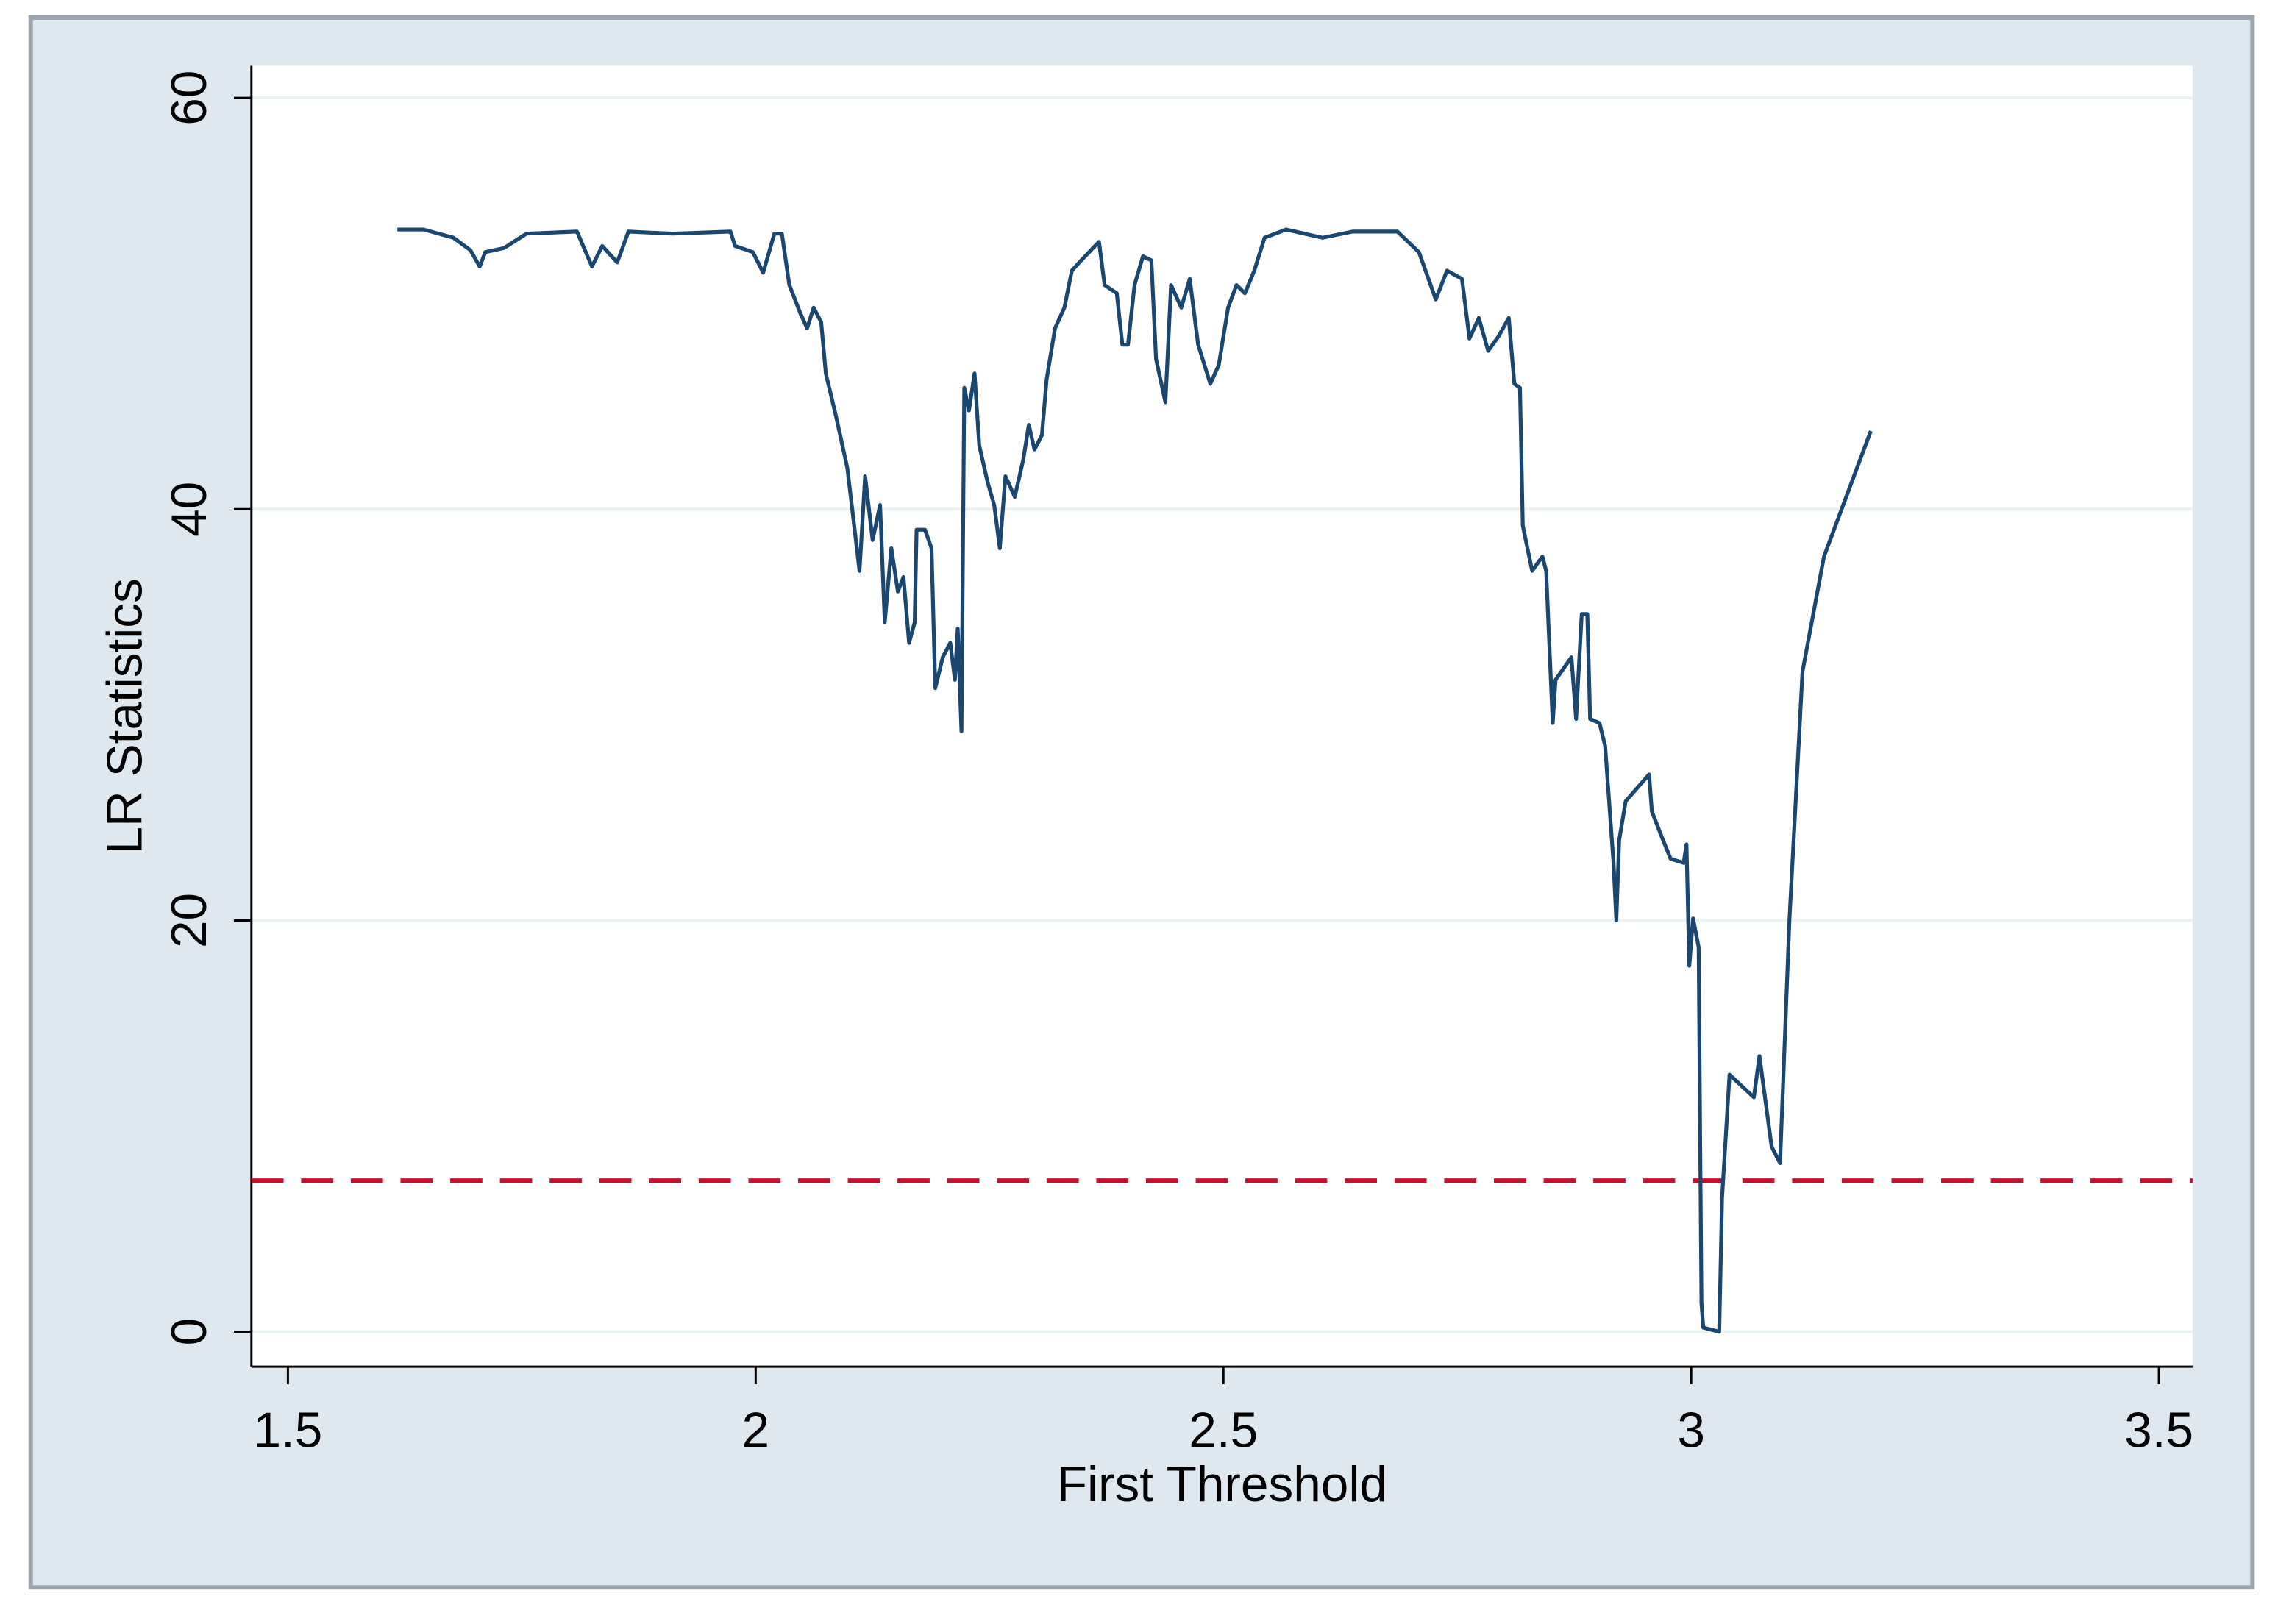 The image size is (2292, 1624). What do you see at coordinates (189, 920) in the screenshot?
I see `y-tick-label: 20` at bounding box center [189, 920].